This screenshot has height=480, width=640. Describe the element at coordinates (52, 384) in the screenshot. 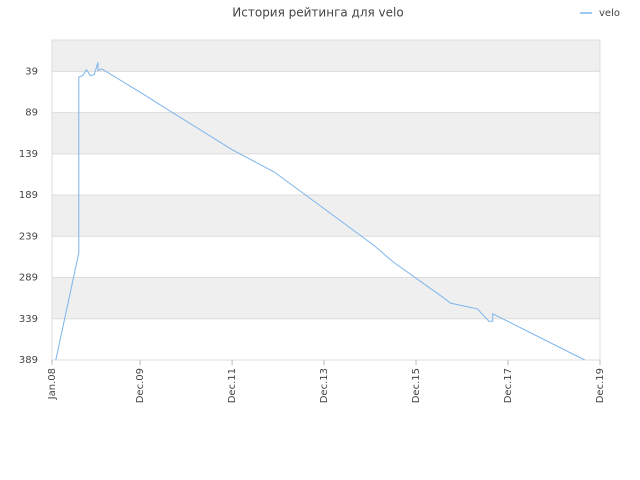

I see `x-tick-label: Jan.08` at that location.